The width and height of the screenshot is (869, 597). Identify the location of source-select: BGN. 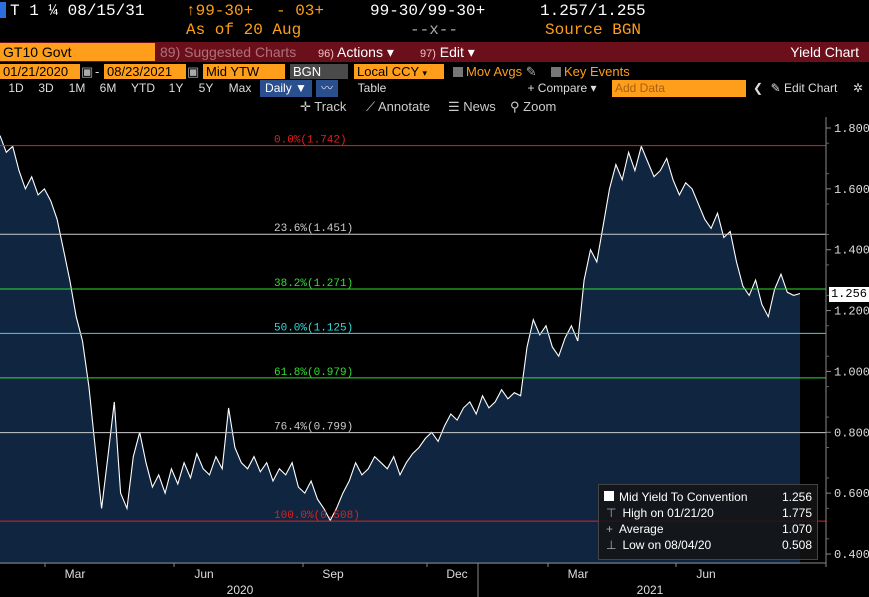
(319, 71).